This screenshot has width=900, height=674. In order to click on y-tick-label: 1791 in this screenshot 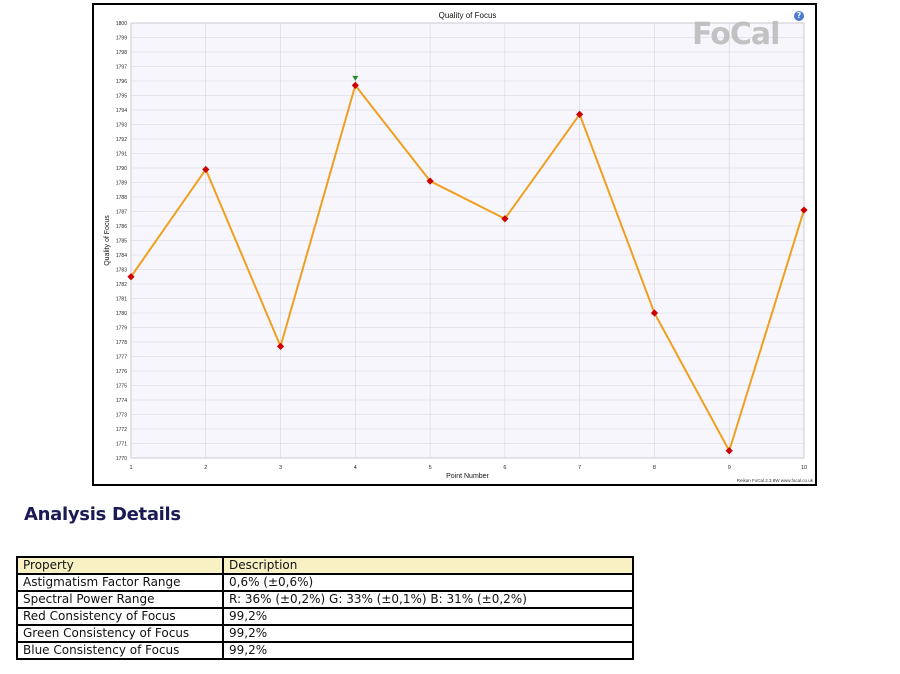, I will do `click(121, 154)`.